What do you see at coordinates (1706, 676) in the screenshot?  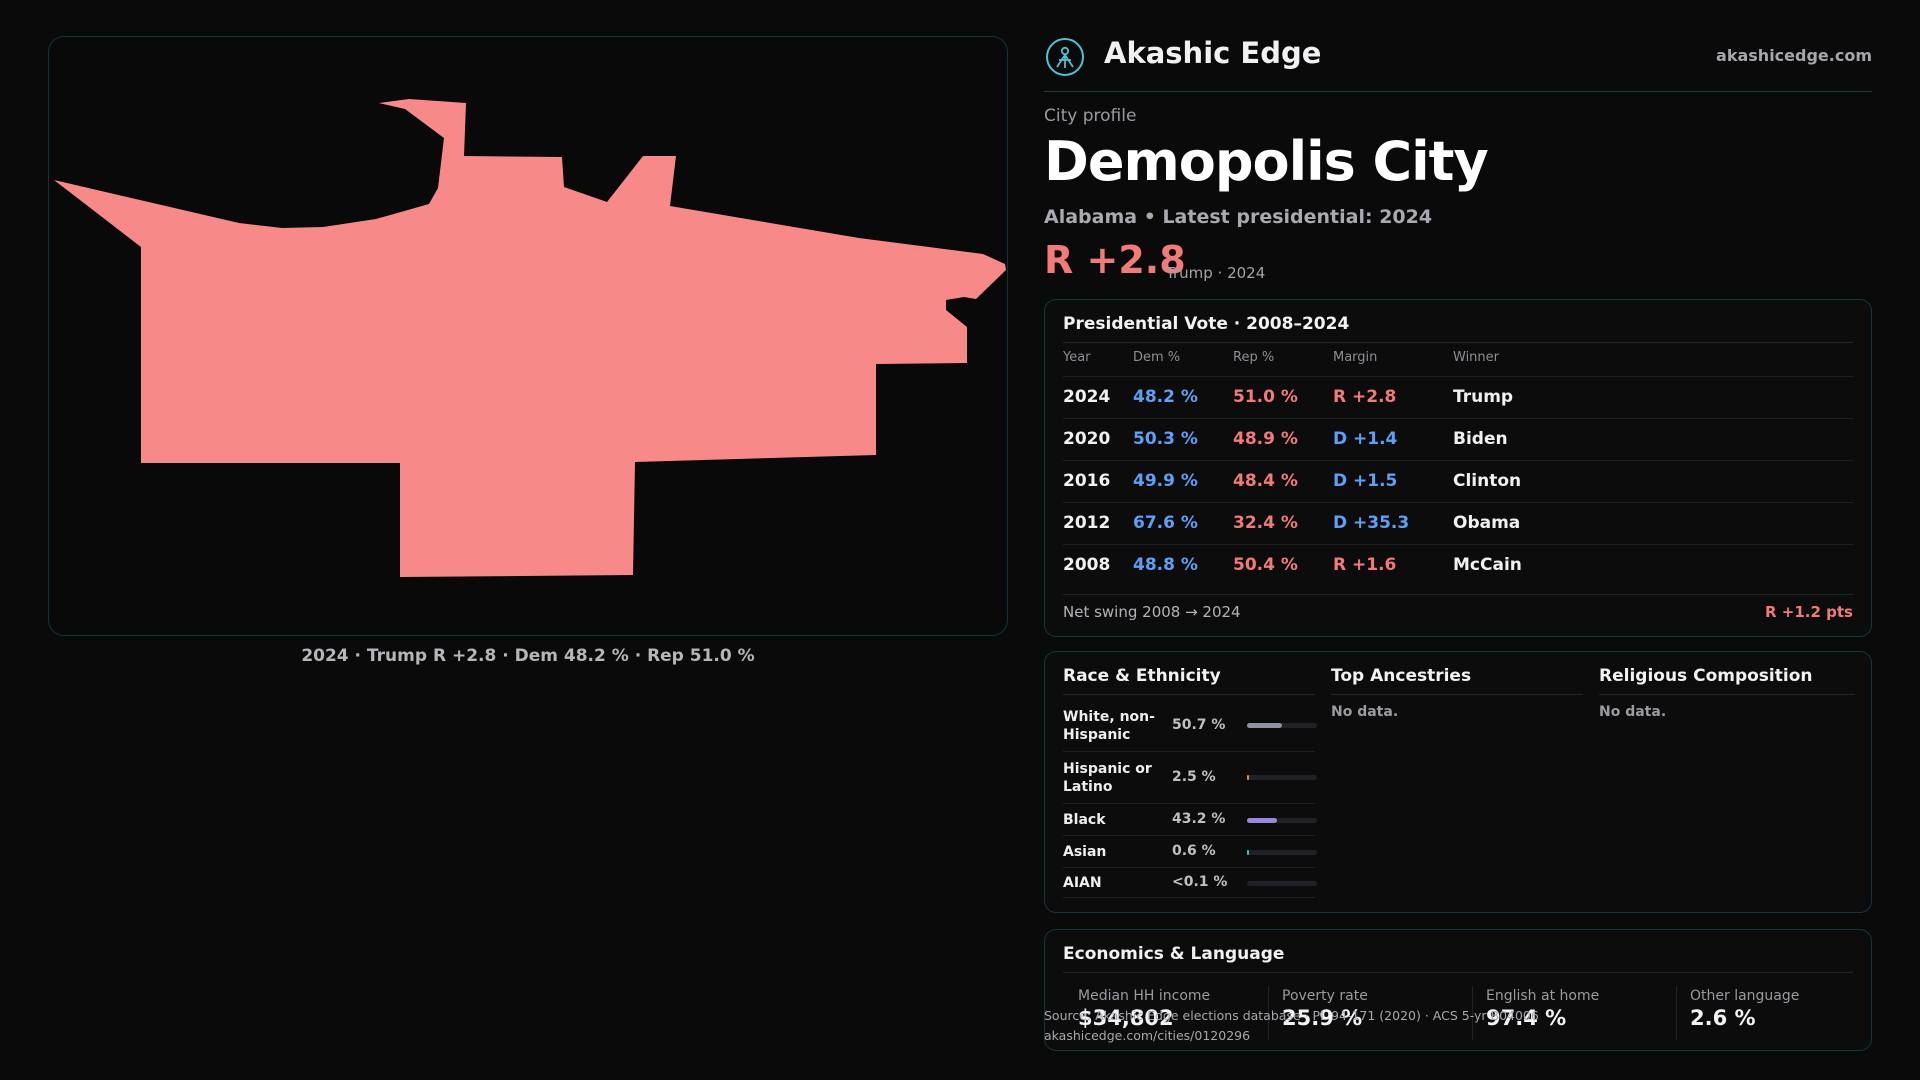 I see `section-title: Religious Composition` at bounding box center [1706, 676].